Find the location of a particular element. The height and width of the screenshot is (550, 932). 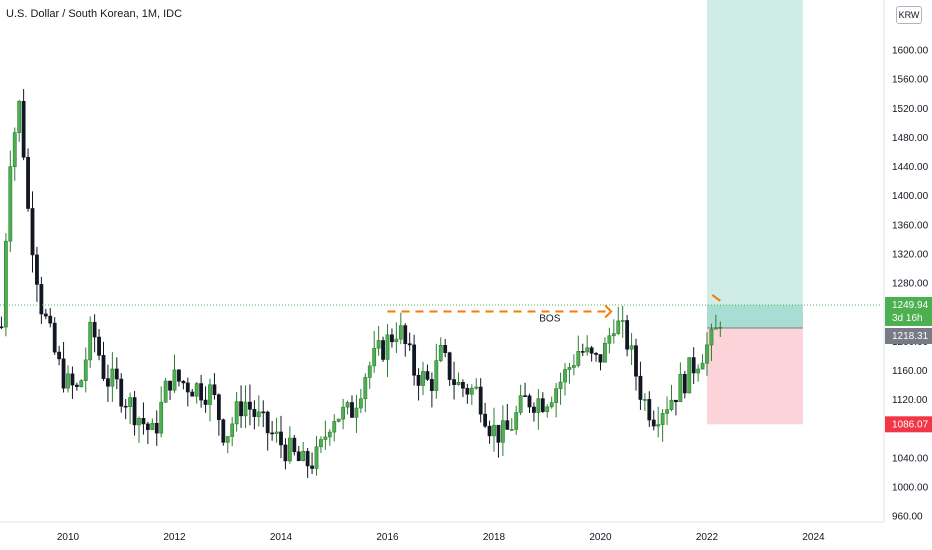

bos-label: BOS is located at coordinates (549, 318).